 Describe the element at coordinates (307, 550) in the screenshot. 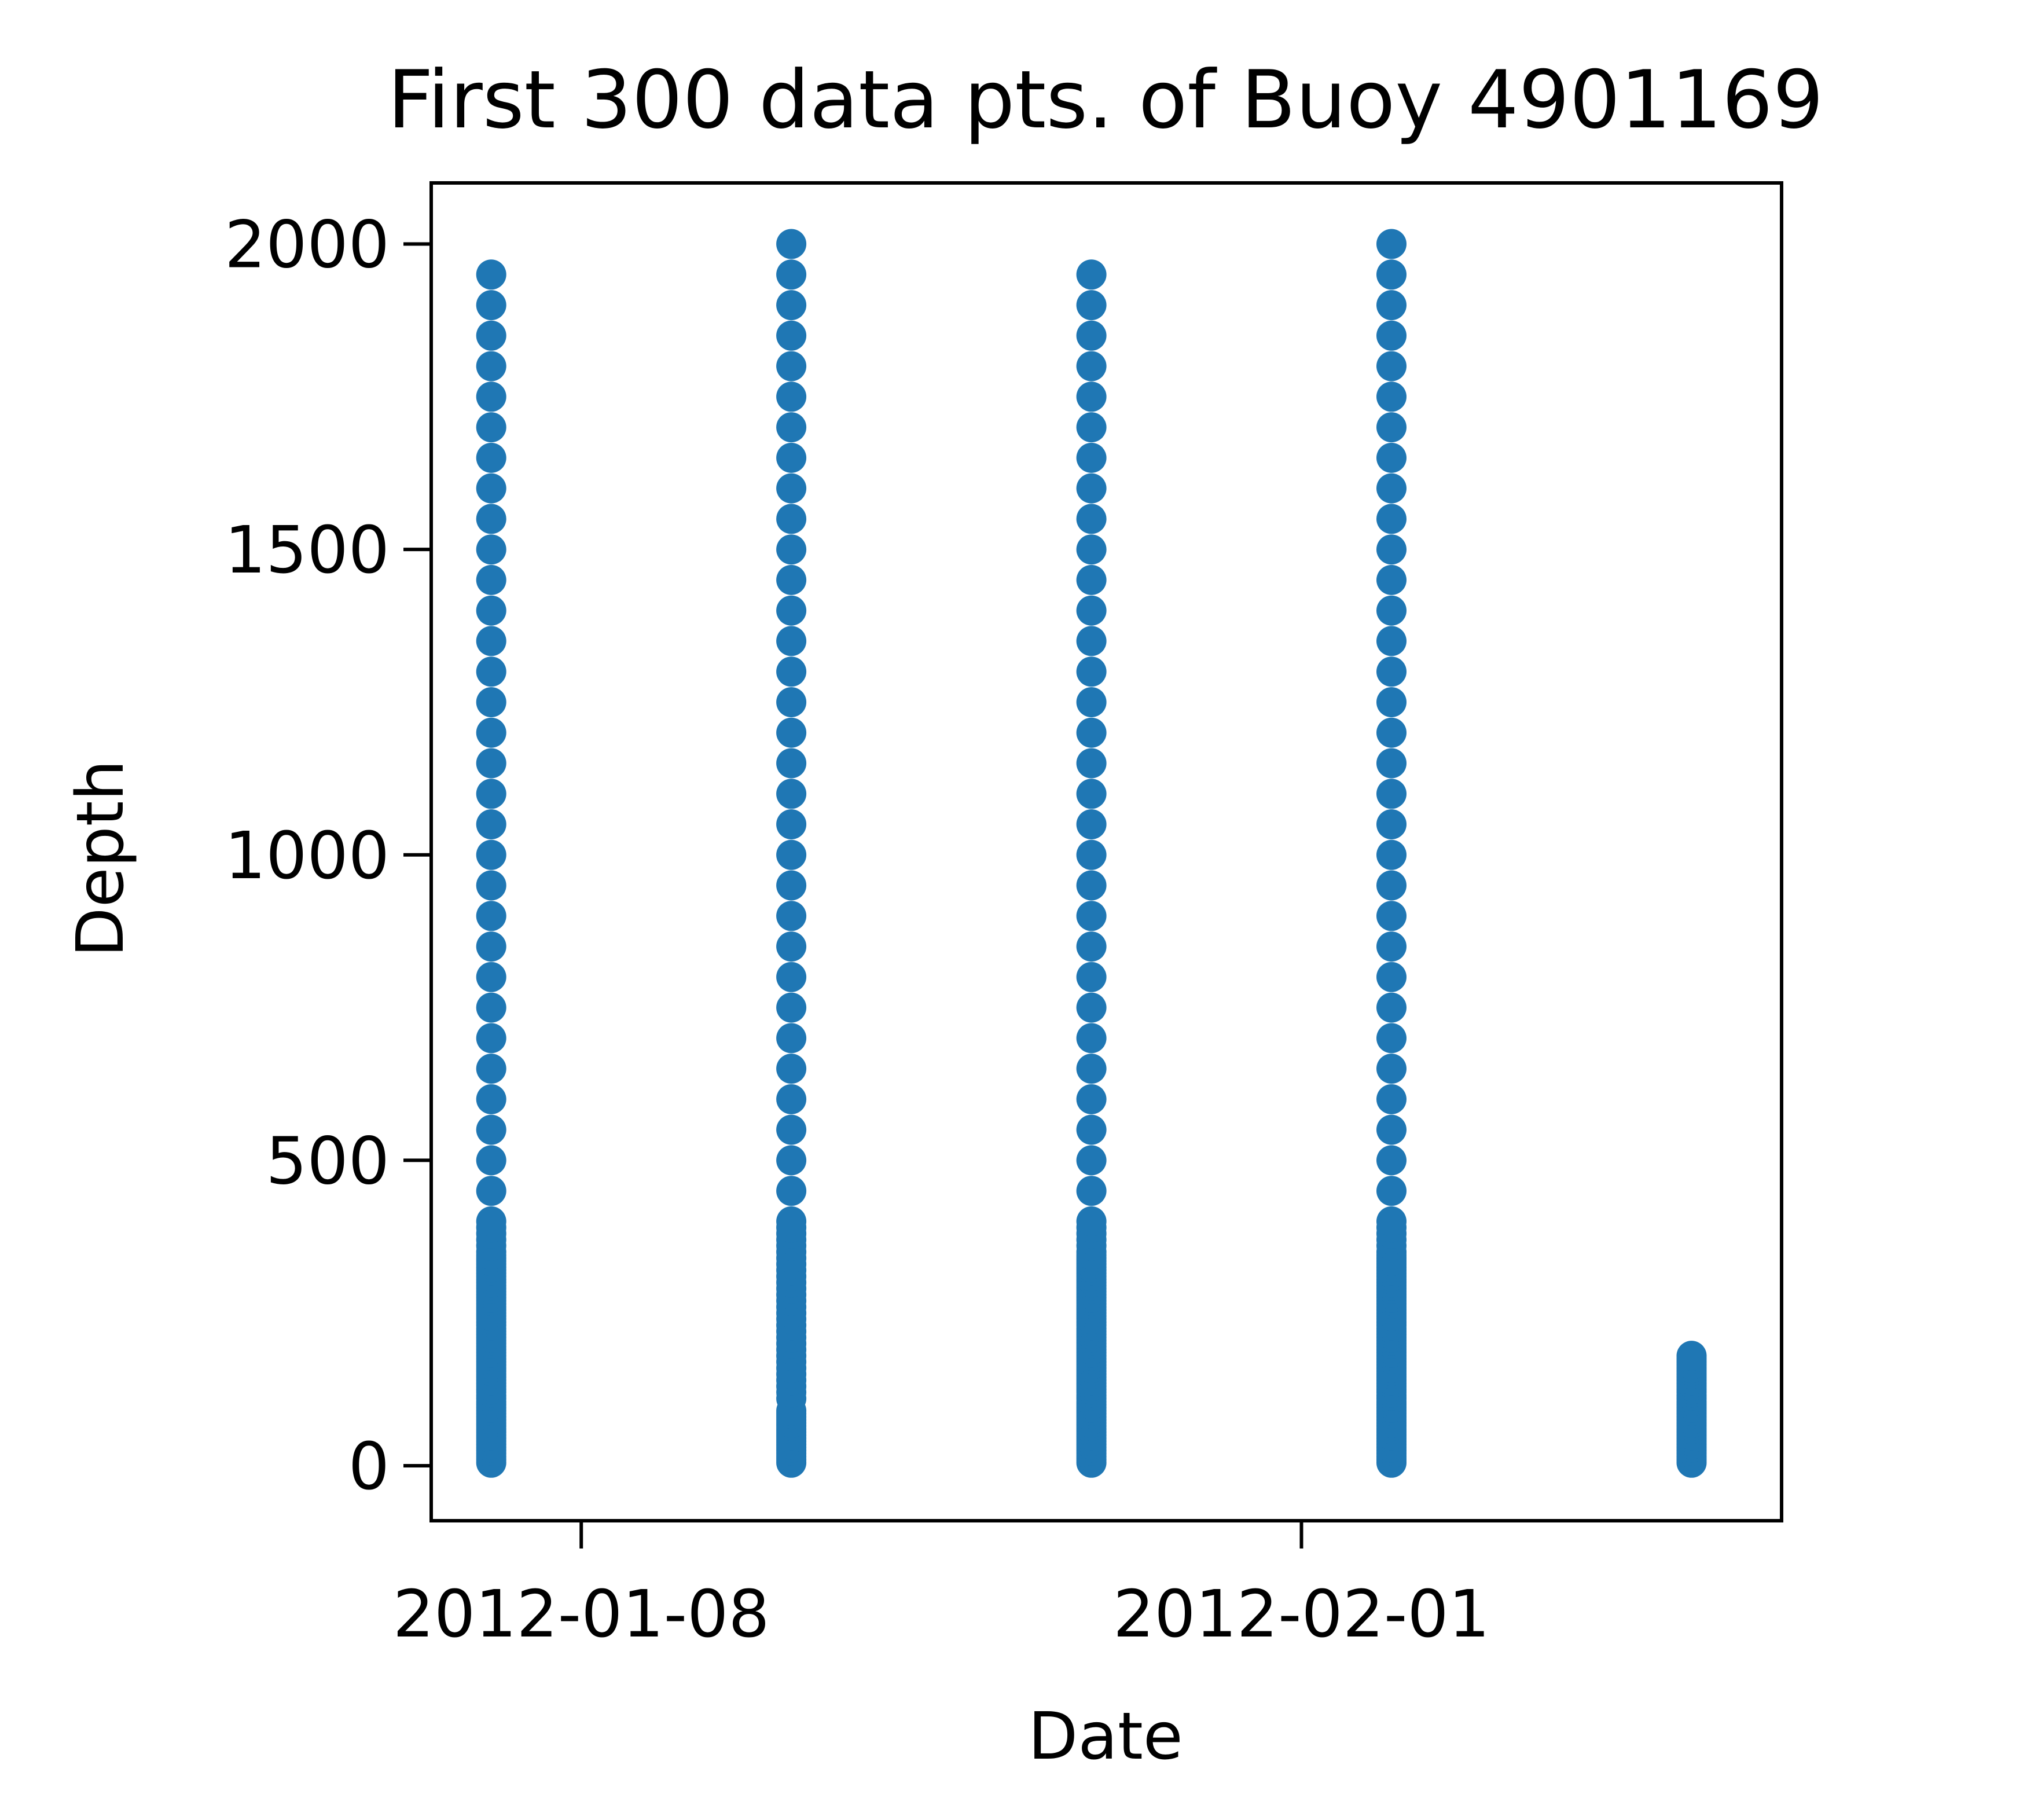

I see `y-tick-label: 1500` at that location.